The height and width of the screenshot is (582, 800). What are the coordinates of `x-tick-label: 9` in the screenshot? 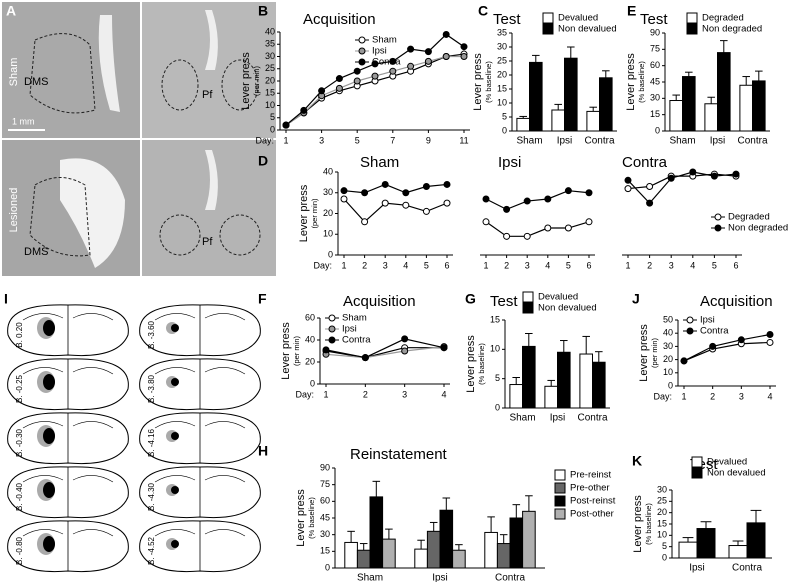 It's located at (428, 140).